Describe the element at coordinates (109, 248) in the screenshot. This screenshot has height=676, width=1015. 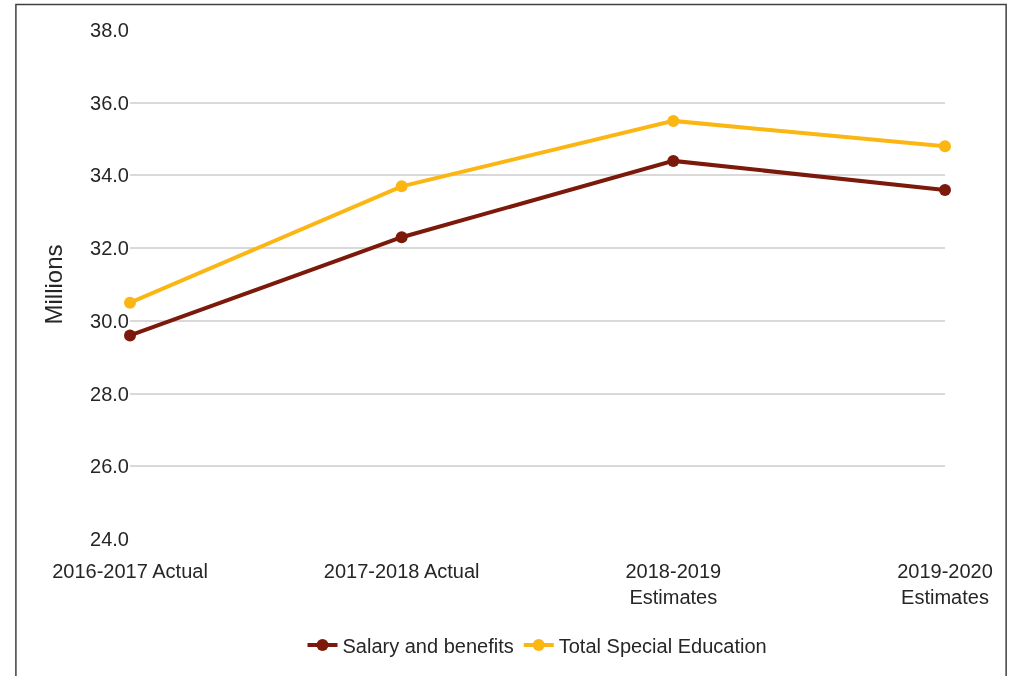
I see `y-tick-label: 32.0` at that location.